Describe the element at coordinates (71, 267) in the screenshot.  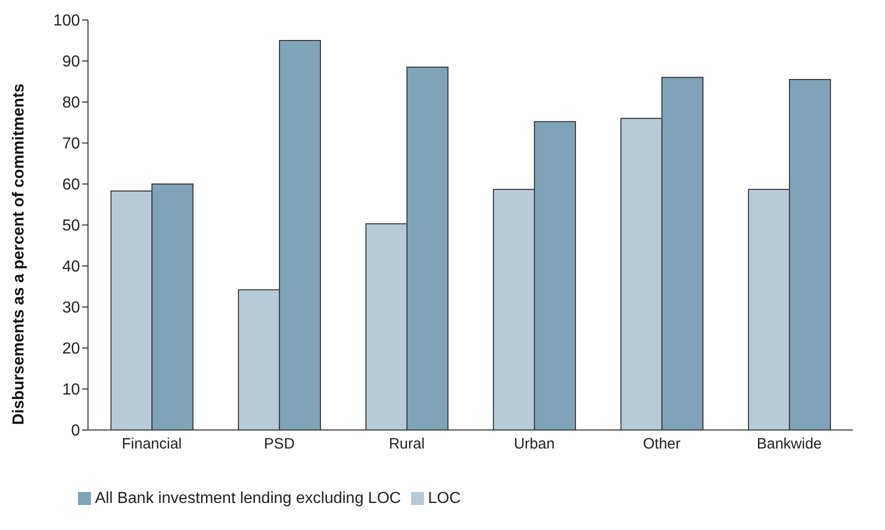
I see `y-tick-label: 40` at that location.